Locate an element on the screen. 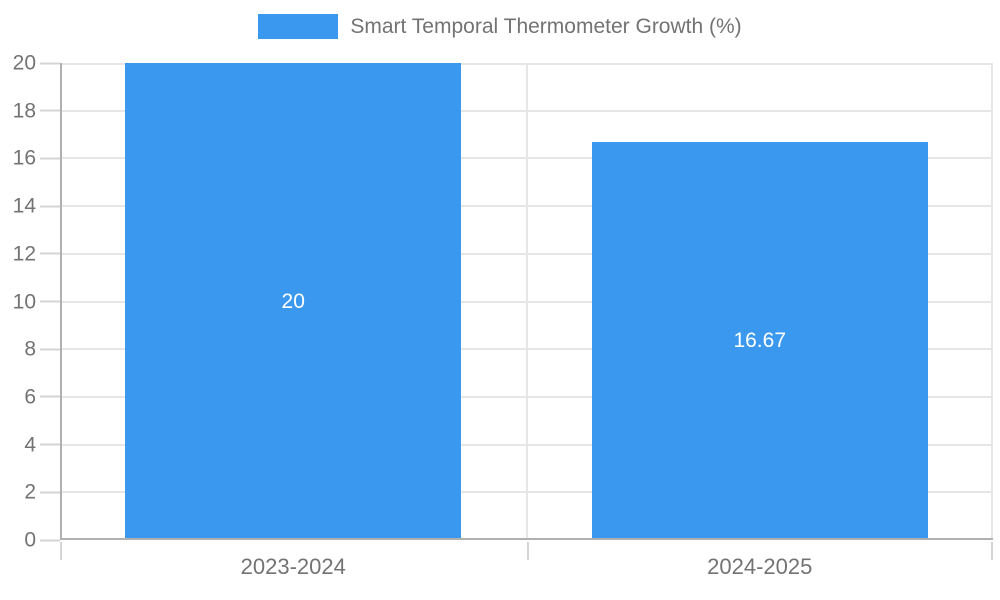 The height and width of the screenshot is (600, 1000). y-tick-label: 0 is located at coordinates (30, 540).